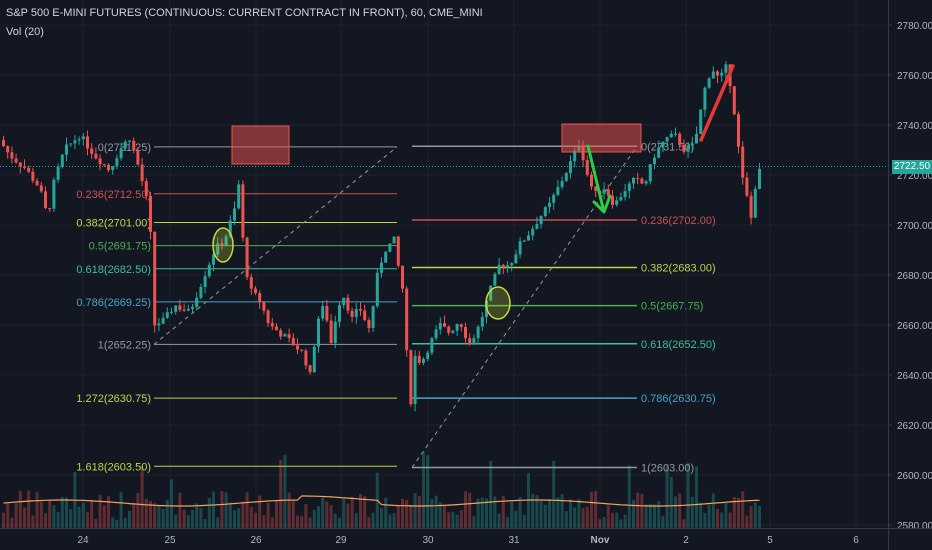  Describe the element at coordinates (856, 540) in the screenshot. I see `time-tick-label: 6` at that location.